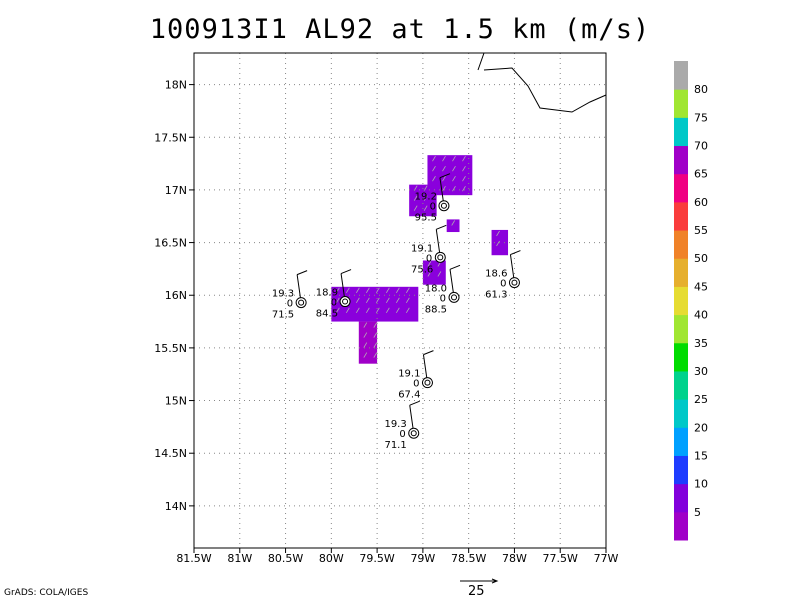  I want to click on credit-text: GrADS: COLA/IGES, so click(46, 593).